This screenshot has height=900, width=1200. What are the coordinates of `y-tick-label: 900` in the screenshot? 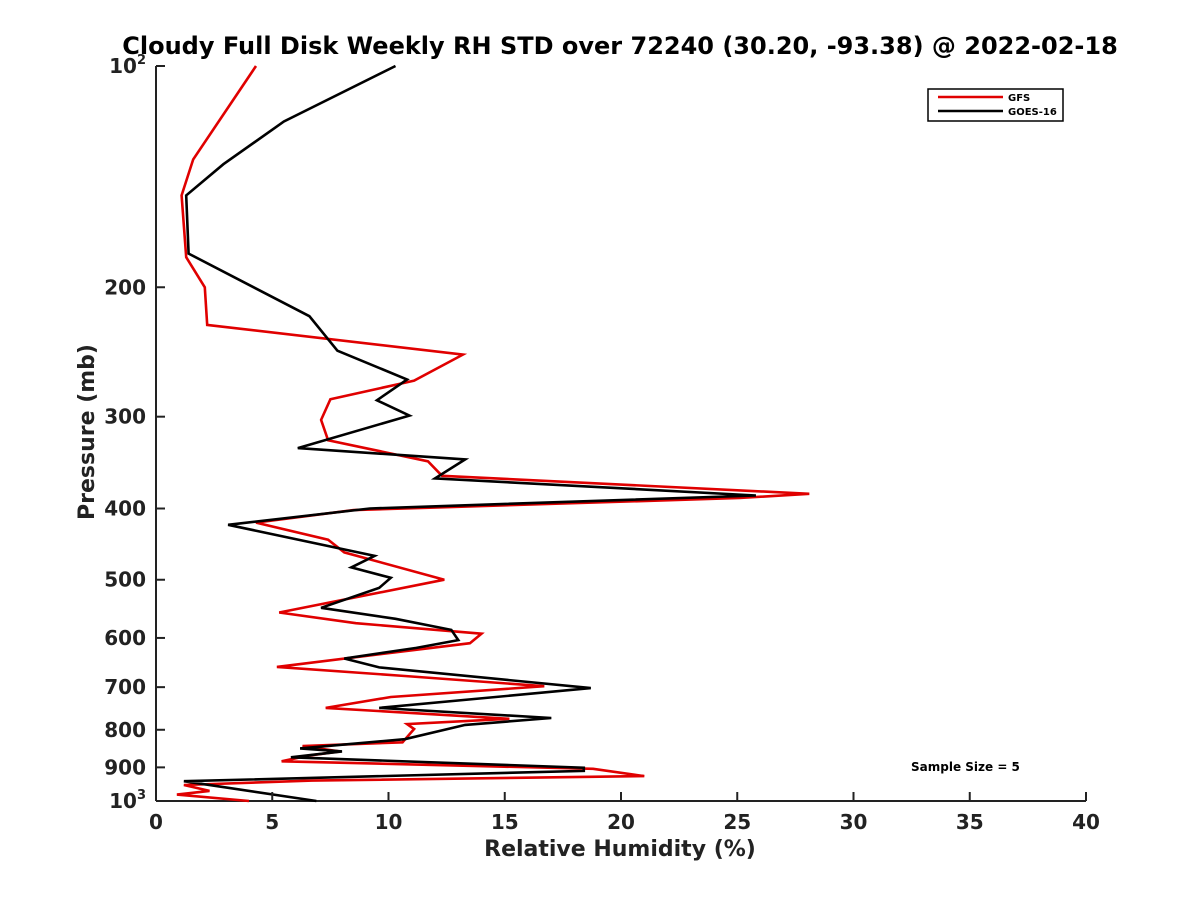 It's located at (125, 767).